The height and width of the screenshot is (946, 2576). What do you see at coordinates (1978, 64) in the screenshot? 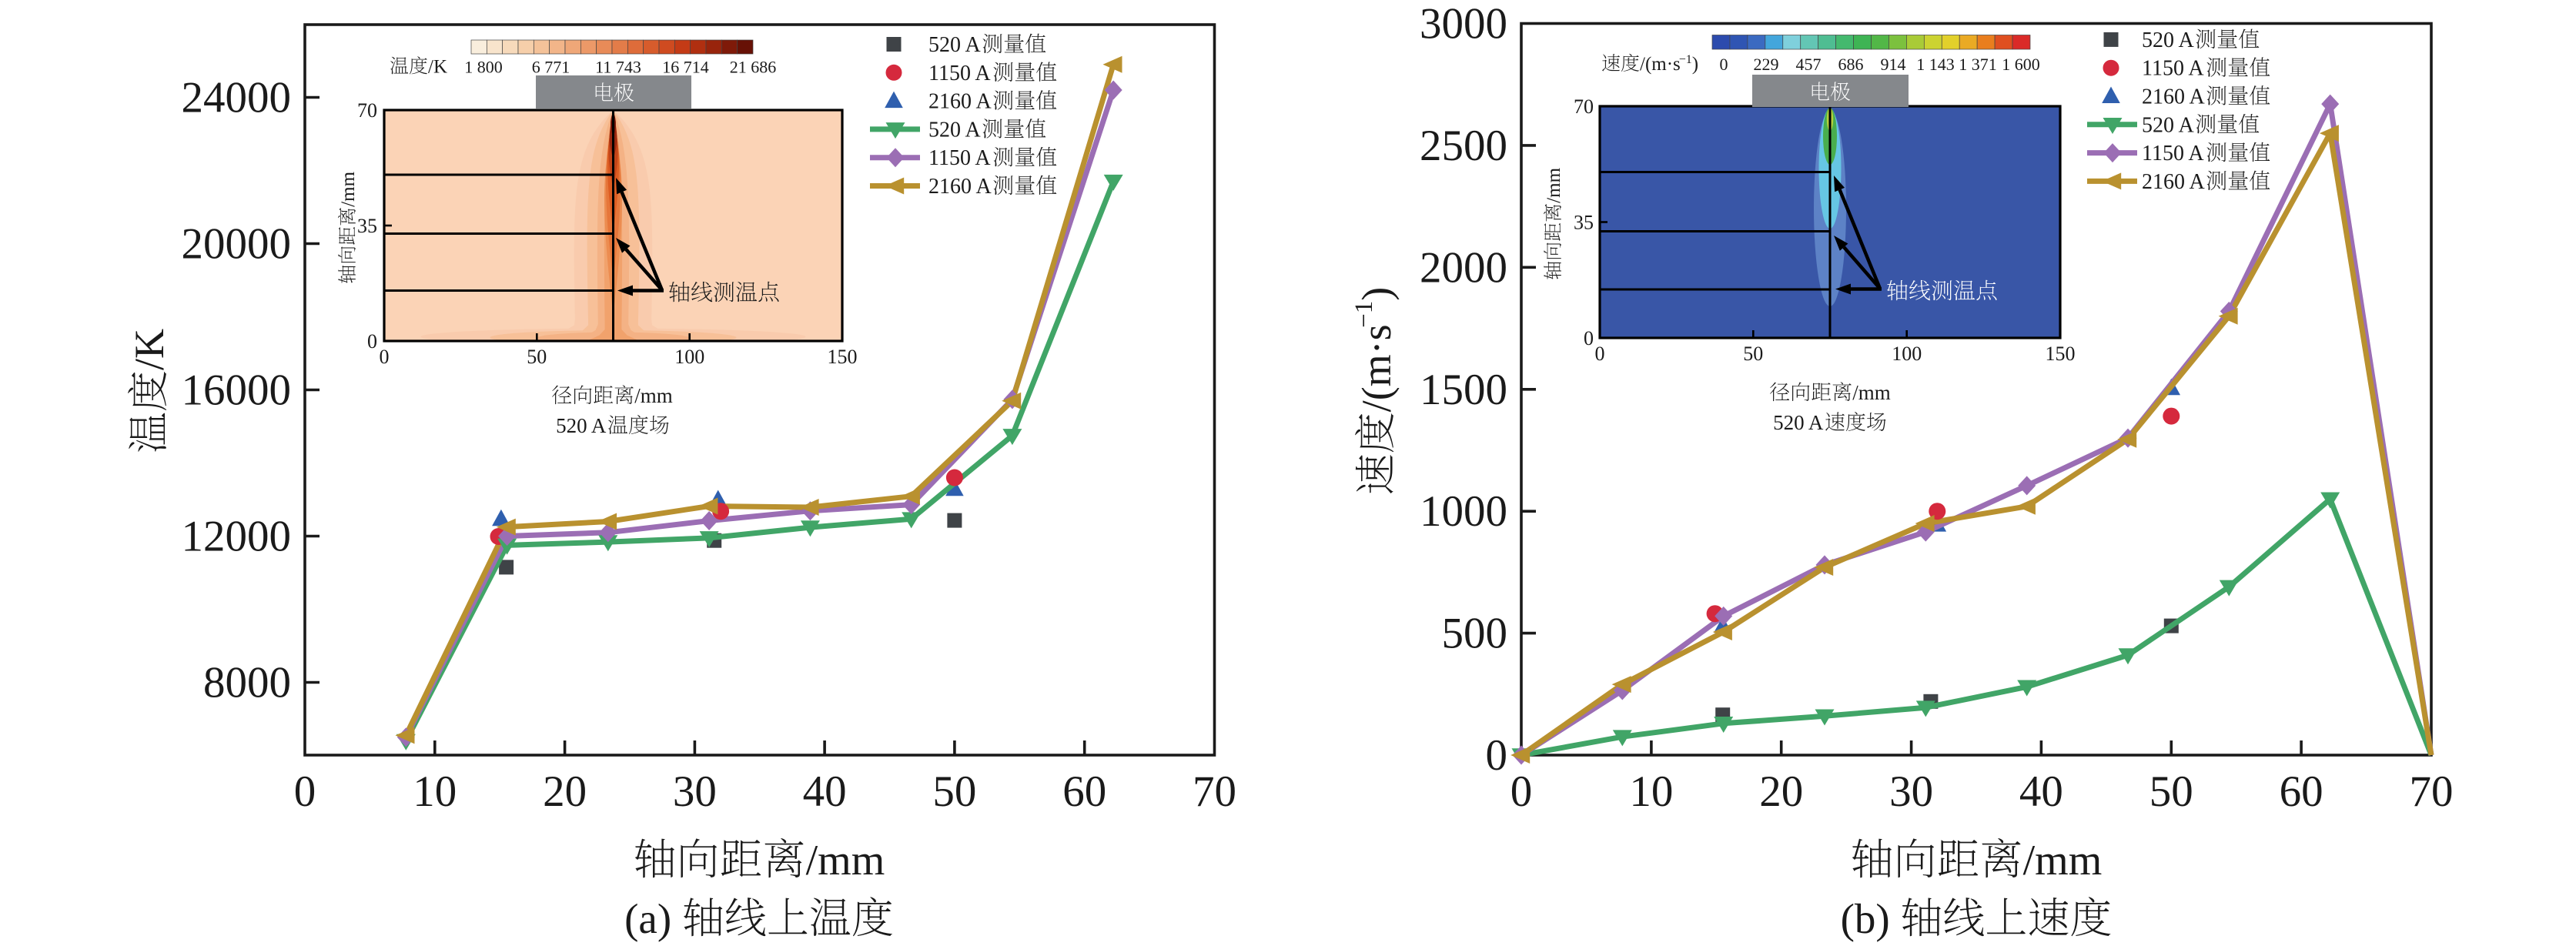
I see `svg-text: 1 371` at bounding box center [1978, 64].